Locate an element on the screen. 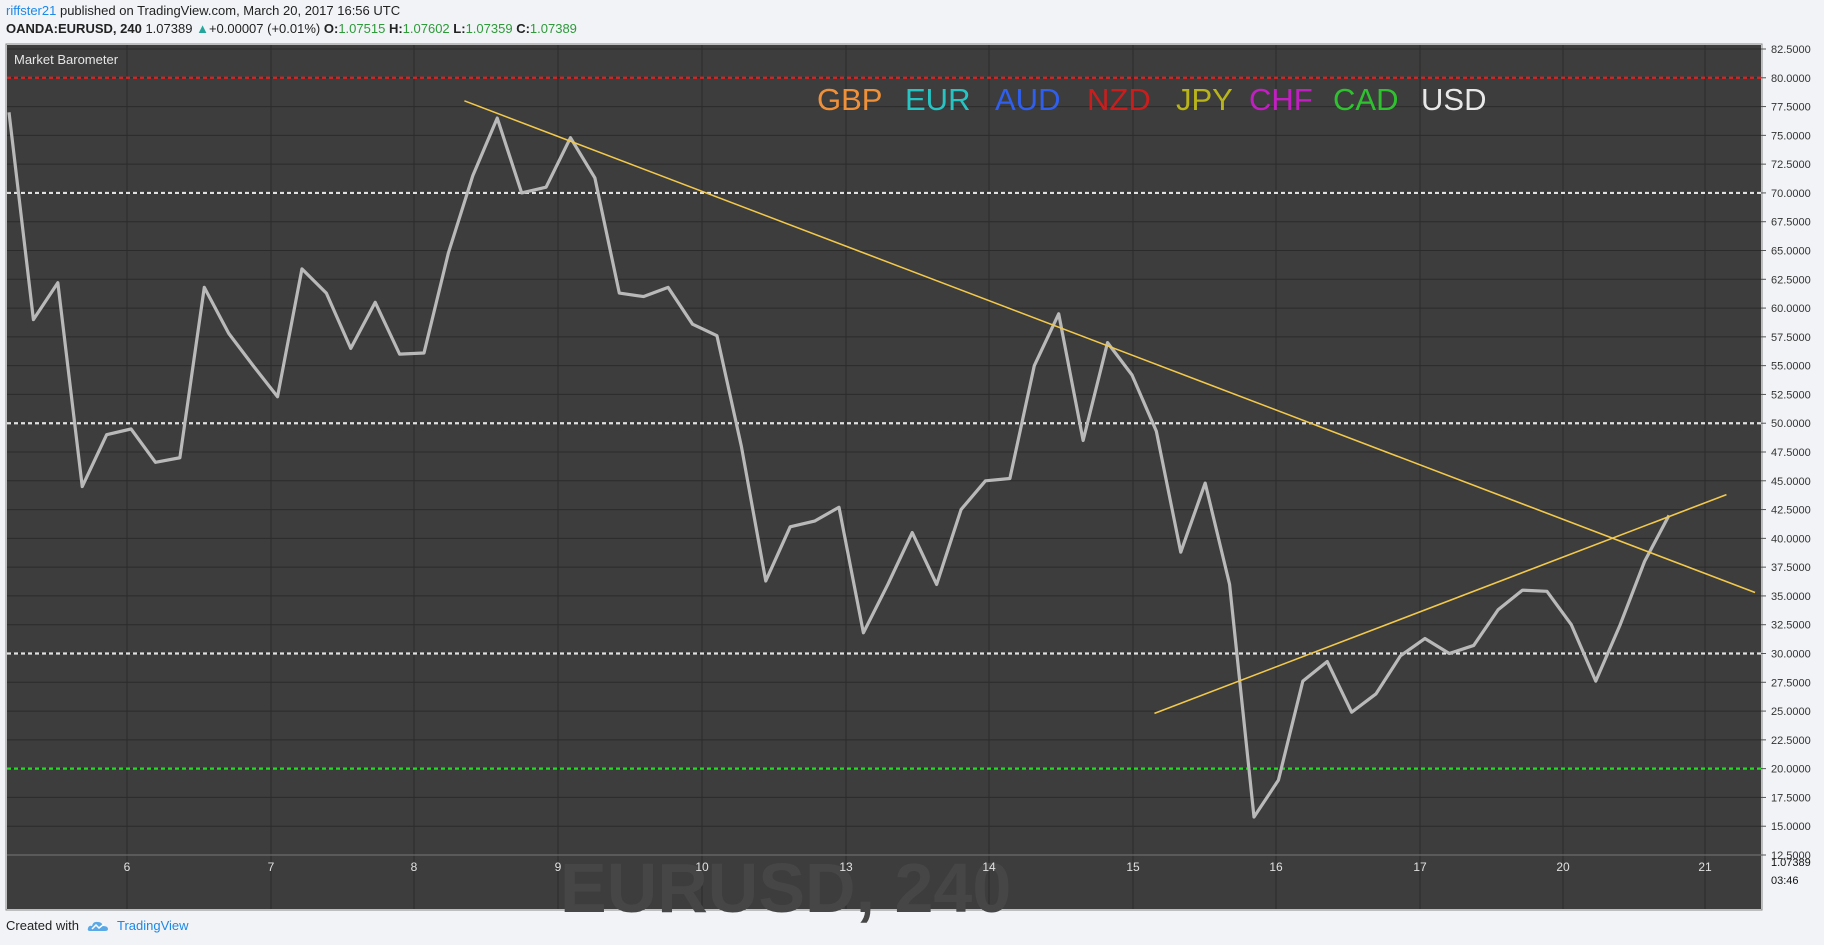  watermark: EURUSD, 240 is located at coordinates (785, 888).